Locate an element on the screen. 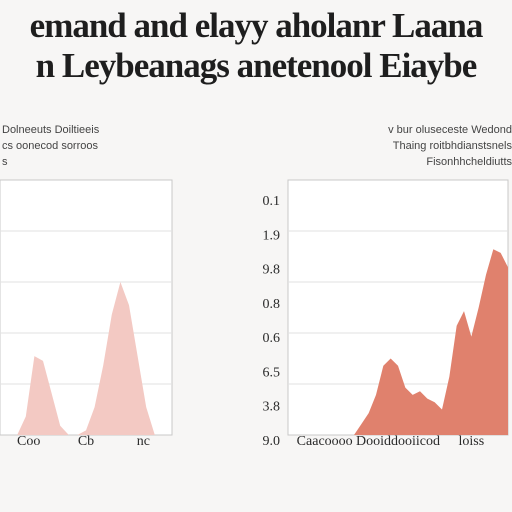  y-tick-label: 9.0 is located at coordinates (272, 441).